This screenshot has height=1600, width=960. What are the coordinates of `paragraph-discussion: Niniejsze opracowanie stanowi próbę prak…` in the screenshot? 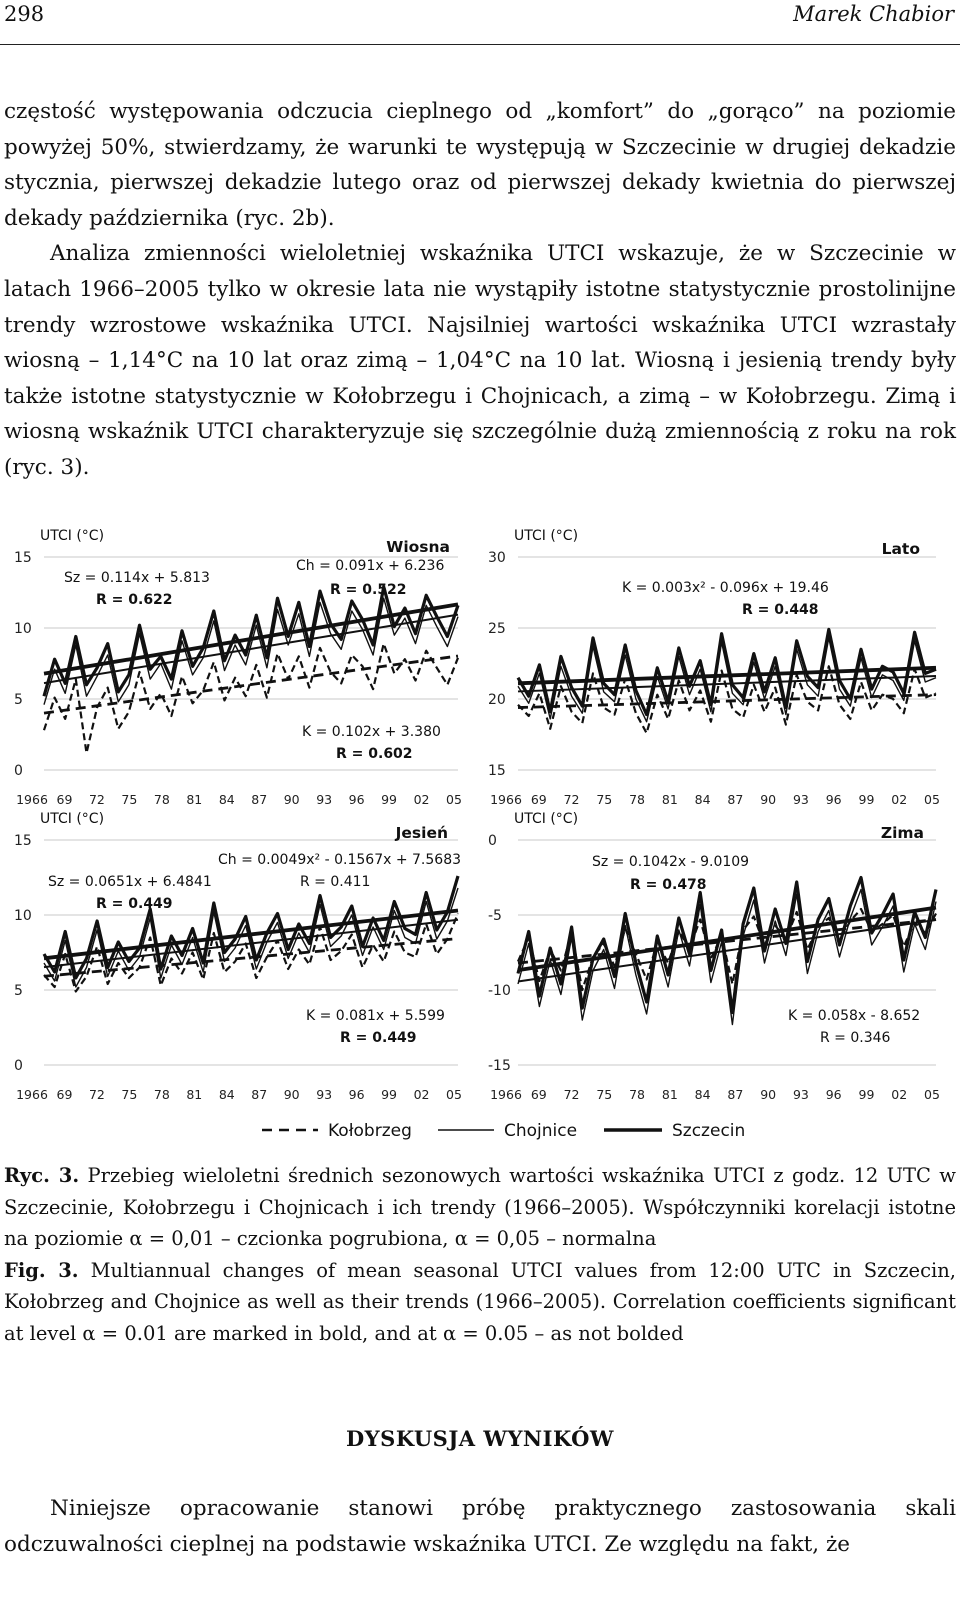 It's located at (480, 1526).